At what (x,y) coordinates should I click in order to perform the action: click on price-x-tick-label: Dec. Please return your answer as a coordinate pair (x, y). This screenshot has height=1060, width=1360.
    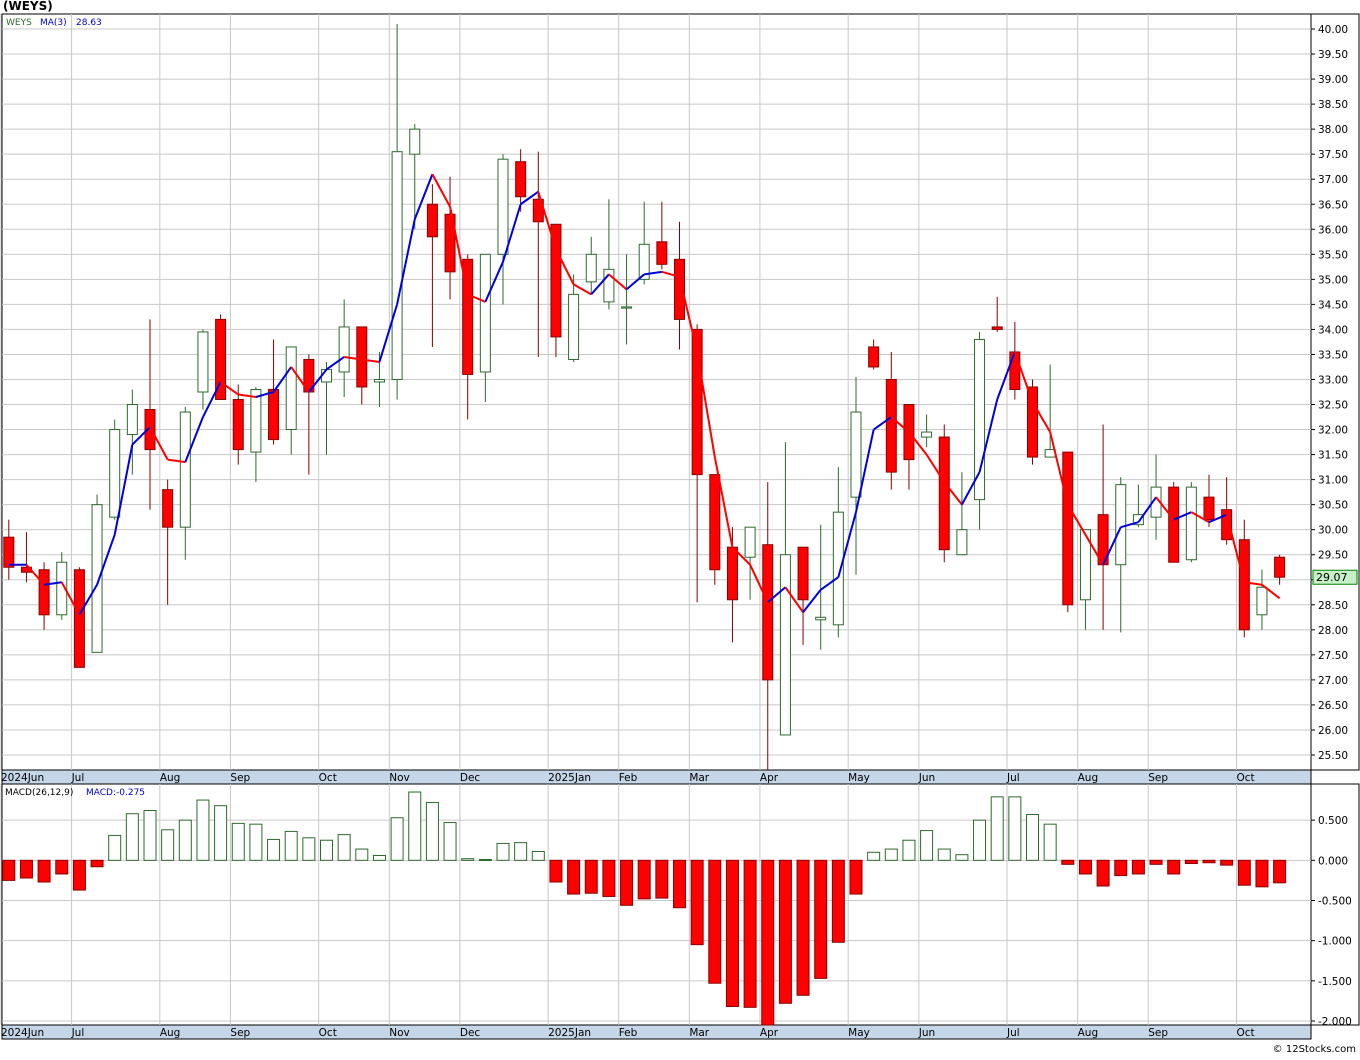
    Looking at the image, I should click on (470, 778).